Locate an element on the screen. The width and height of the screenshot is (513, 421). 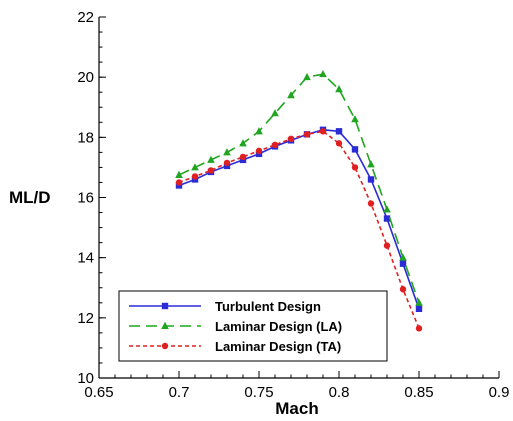
y-tick-label: 20 is located at coordinates (85, 77).